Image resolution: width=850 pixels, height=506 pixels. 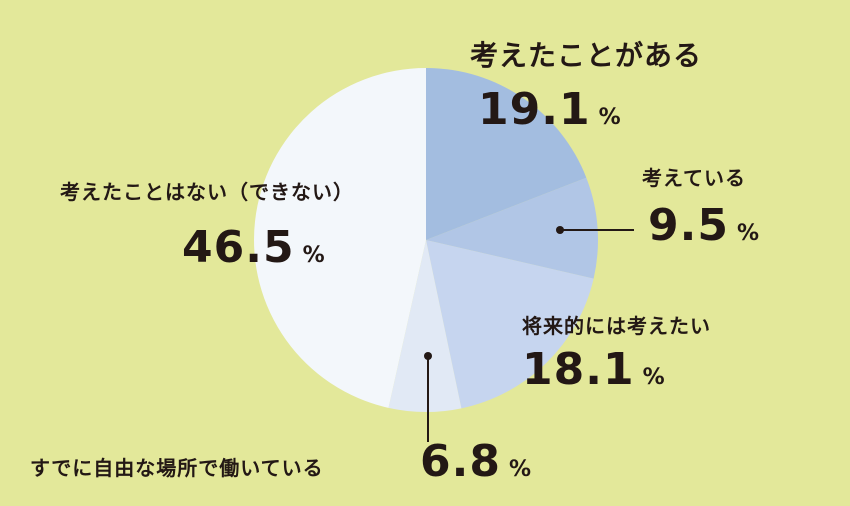 What do you see at coordinates (560, 230) in the screenshot?
I see `leader-dot-considering` at bounding box center [560, 230].